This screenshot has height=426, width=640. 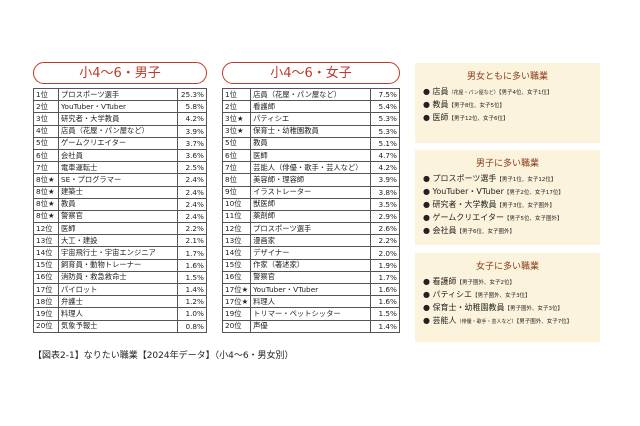 I want to click on item-name: プロスポーツ選手, so click(x=464, y=178).